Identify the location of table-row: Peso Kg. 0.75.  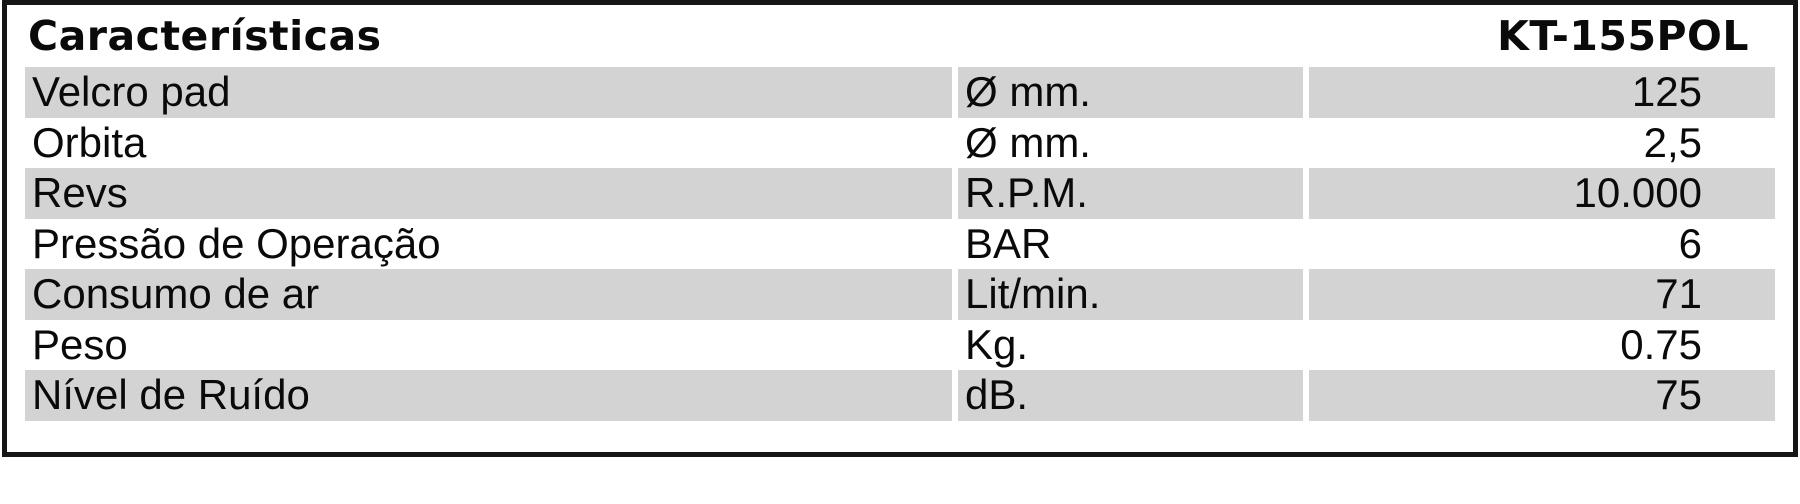
(901, 345).